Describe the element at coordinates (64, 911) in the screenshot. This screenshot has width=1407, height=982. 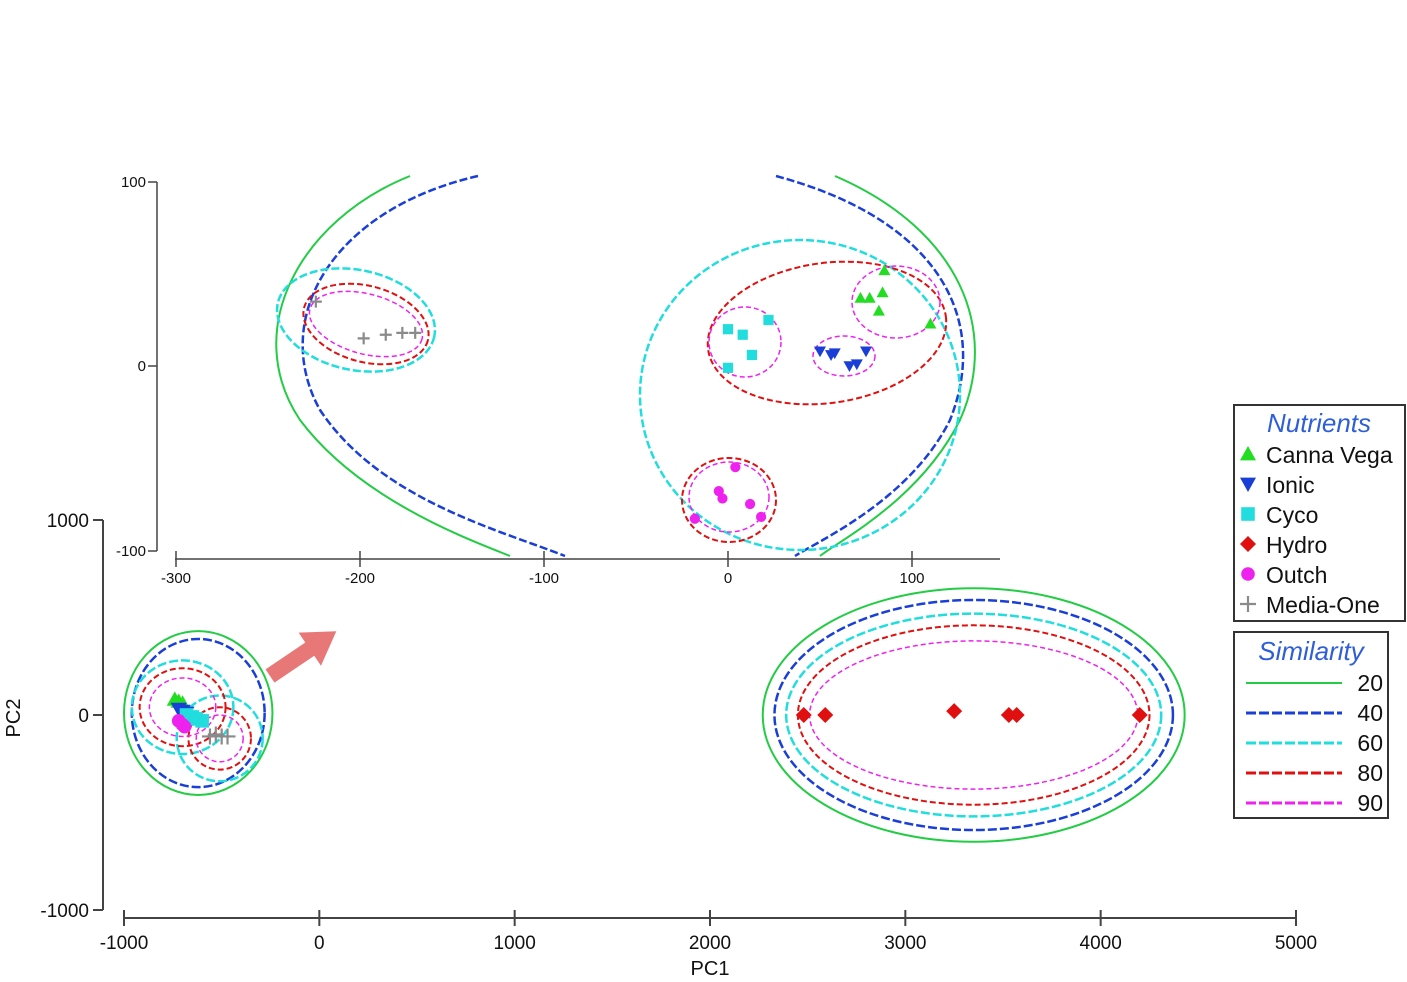
I see `main-y-tick-label: -1000` at that location.